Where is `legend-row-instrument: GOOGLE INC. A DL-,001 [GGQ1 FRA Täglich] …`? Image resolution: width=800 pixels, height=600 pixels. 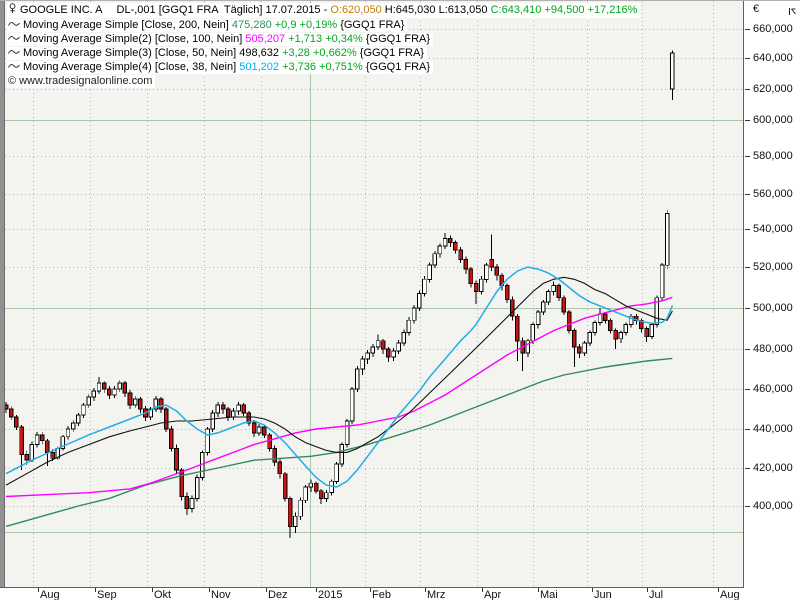 legend-row-instrument: GOOGLE INC. A DL-,001 [GGQ1 FRA Täglich] … is located at coordinates (324, 10).